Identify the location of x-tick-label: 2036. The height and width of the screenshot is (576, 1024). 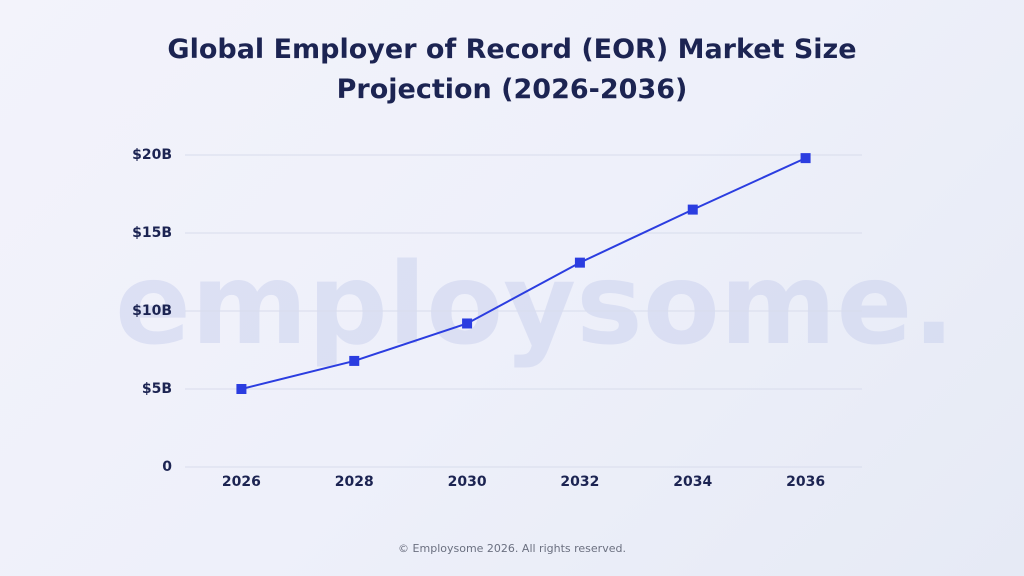
(805, 482).